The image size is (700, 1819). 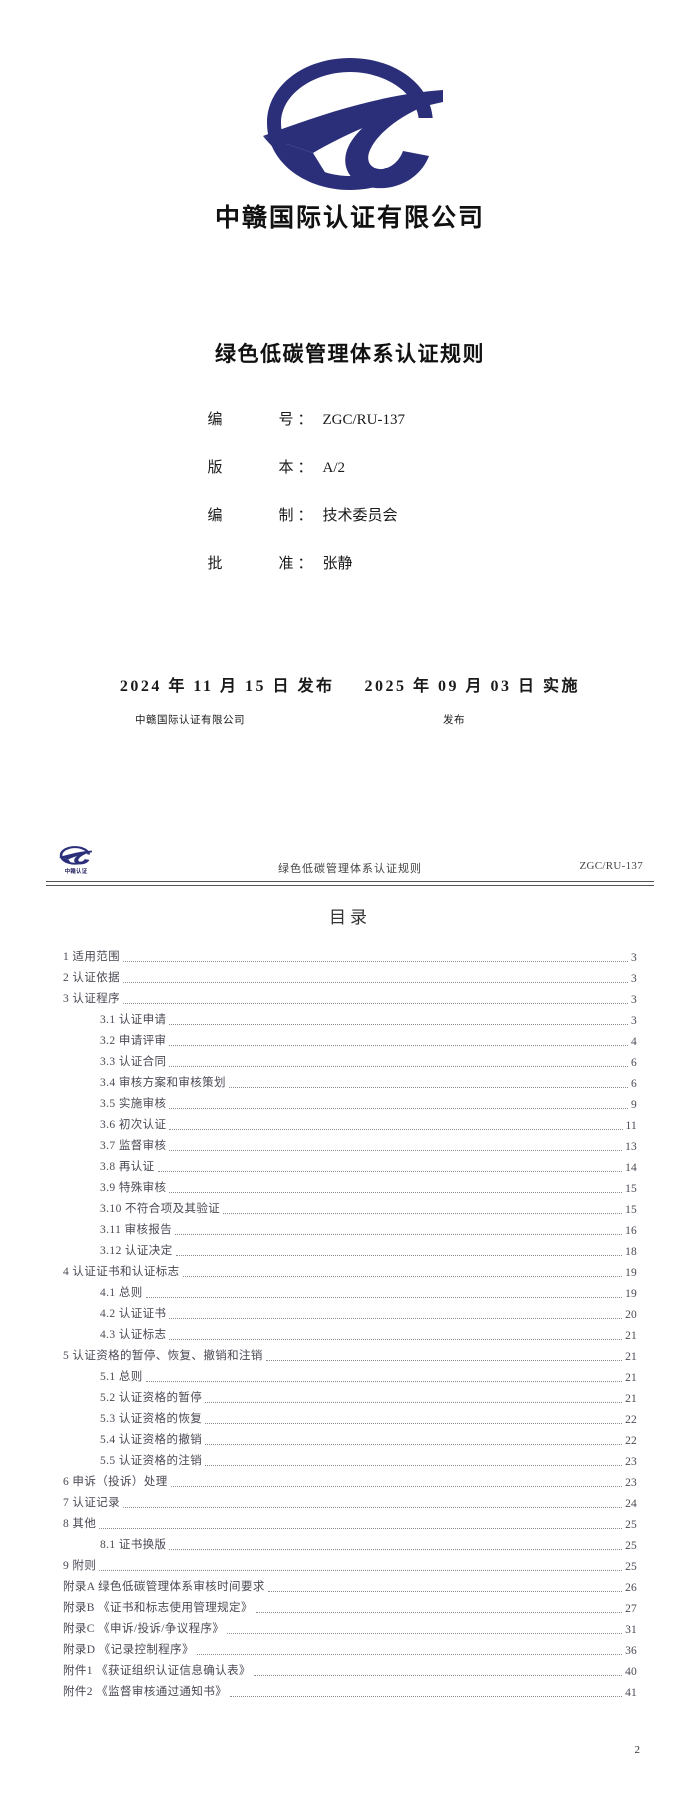 What do you see at coordinates (133, 1335) in the screenshot?
I see `toc-entry-label: 4.3 认证标志` at bounding box center [133, 1335].